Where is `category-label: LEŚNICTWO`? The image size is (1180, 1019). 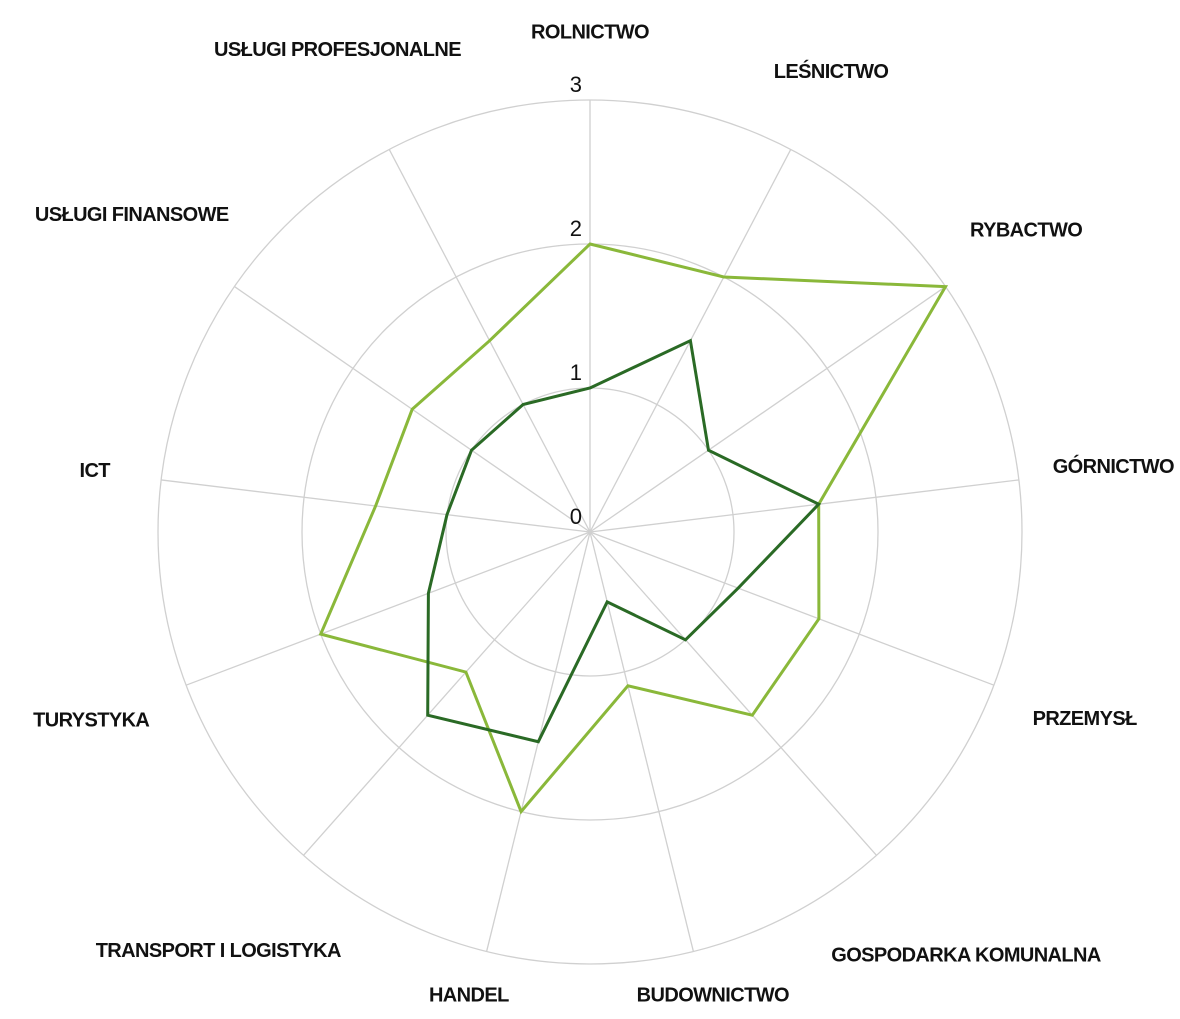 category-label: LEŚNICTWO is located at coordinates (831, 71).